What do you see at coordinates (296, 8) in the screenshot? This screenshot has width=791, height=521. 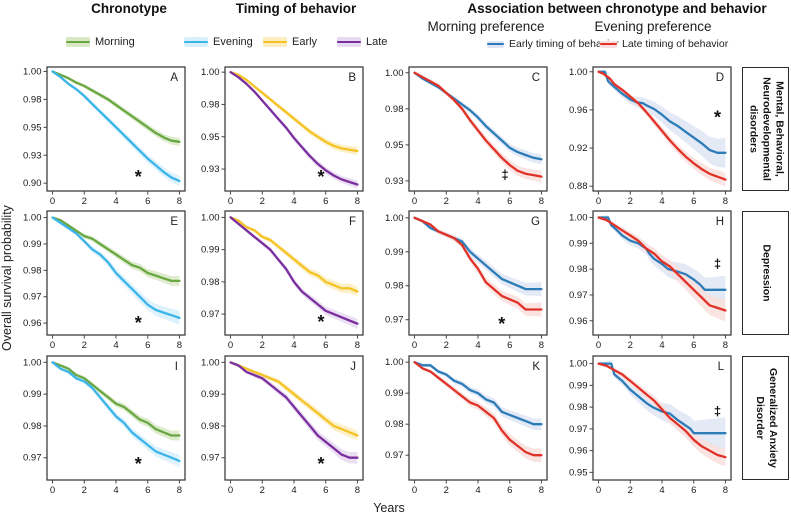 I see `column-title-timing-of-behavior: Timing of behavior` at bounding box center [296, 8].